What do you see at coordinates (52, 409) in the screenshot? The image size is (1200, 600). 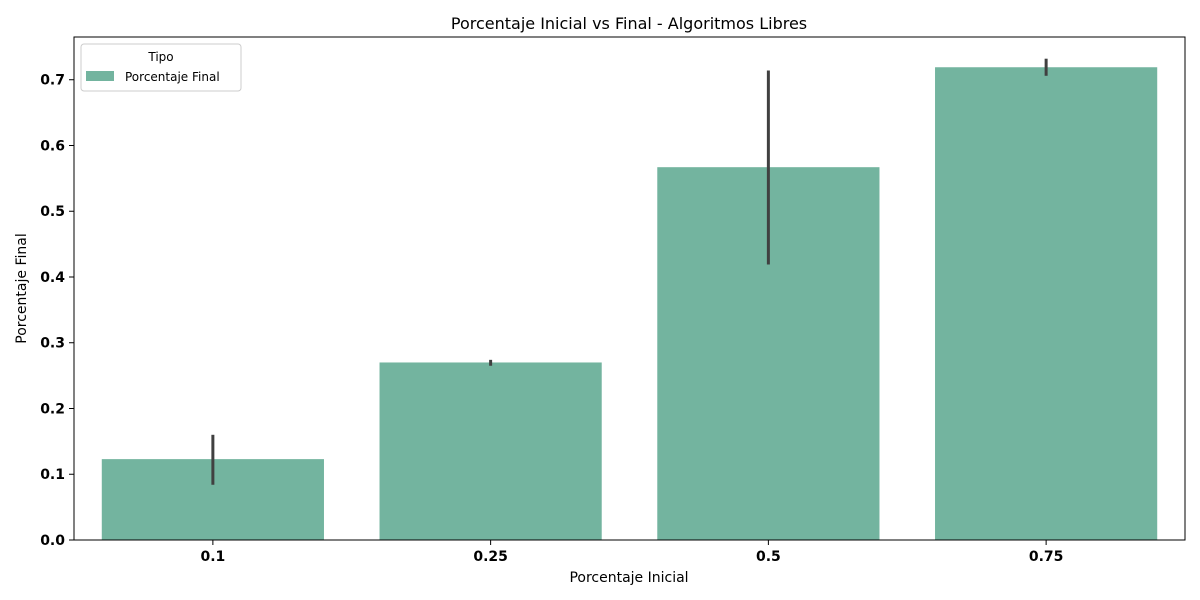 I see `y-tick-label-2: 0.2` at bounding box center [52, 409].